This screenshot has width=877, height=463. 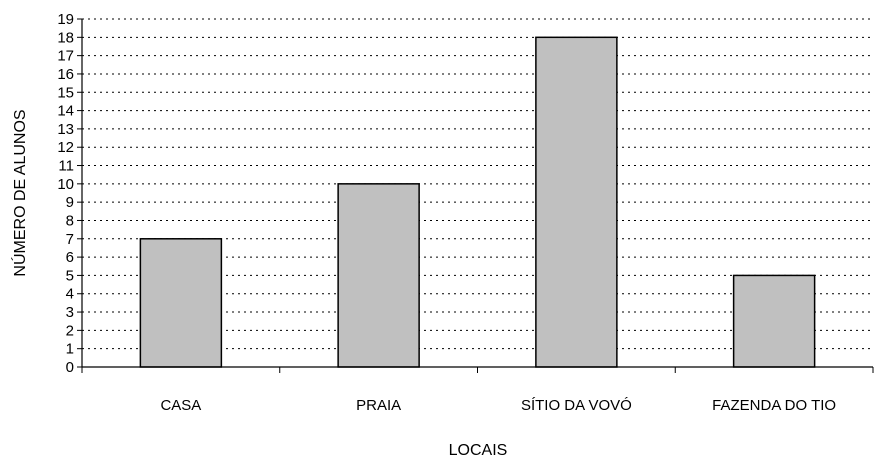 I want to click on y-tick-label: 18, so click(x=65, y=37).